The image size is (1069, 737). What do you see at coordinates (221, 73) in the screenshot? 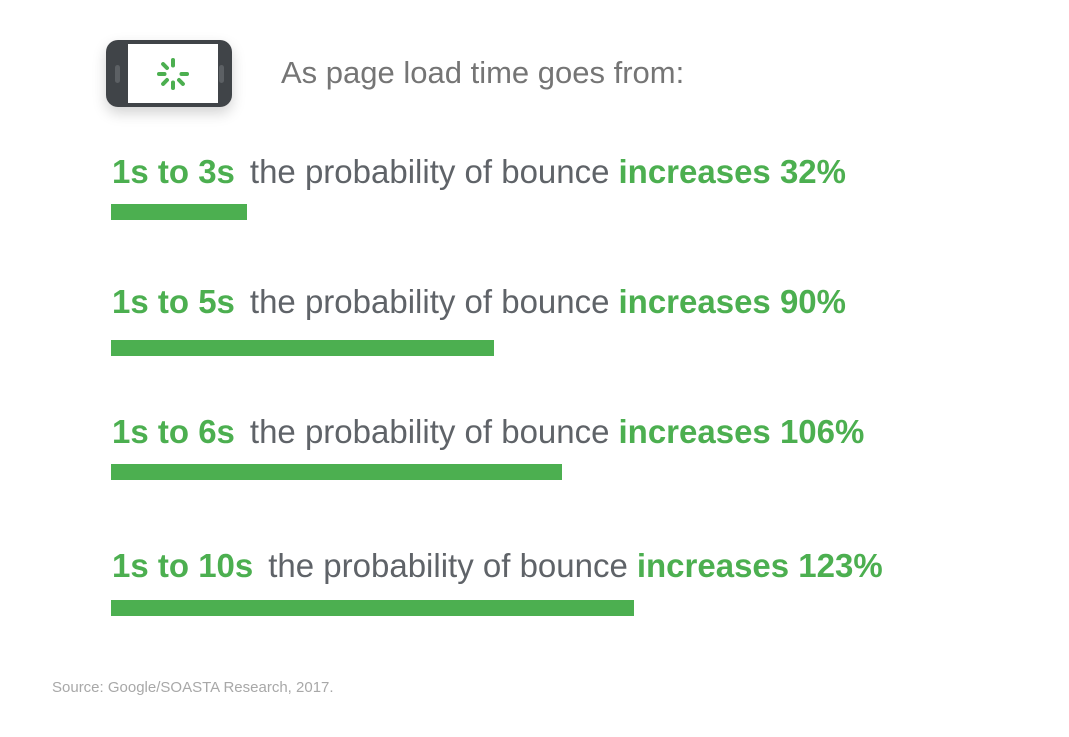
I see `phone-button-slot` at bounding box center [221, 73].